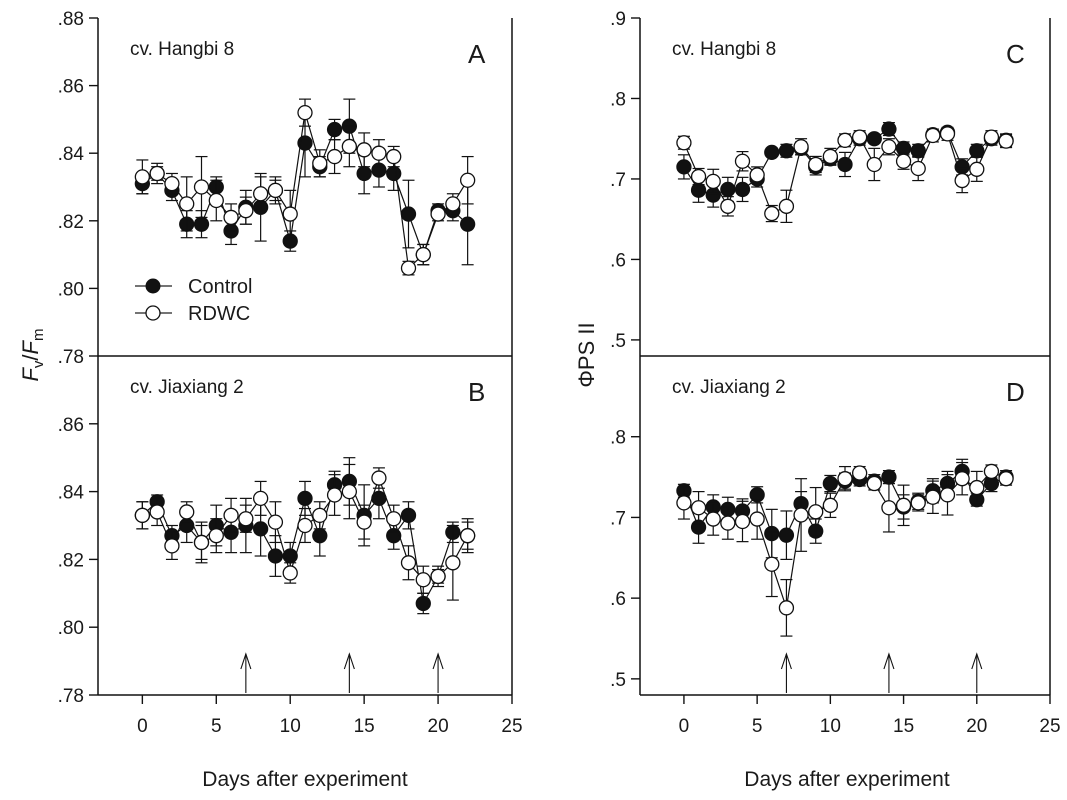  What do you see at coordinates (216, 726) in the screenshot?
I see `x-tick-label: 5` at bounding box center [216, 726].